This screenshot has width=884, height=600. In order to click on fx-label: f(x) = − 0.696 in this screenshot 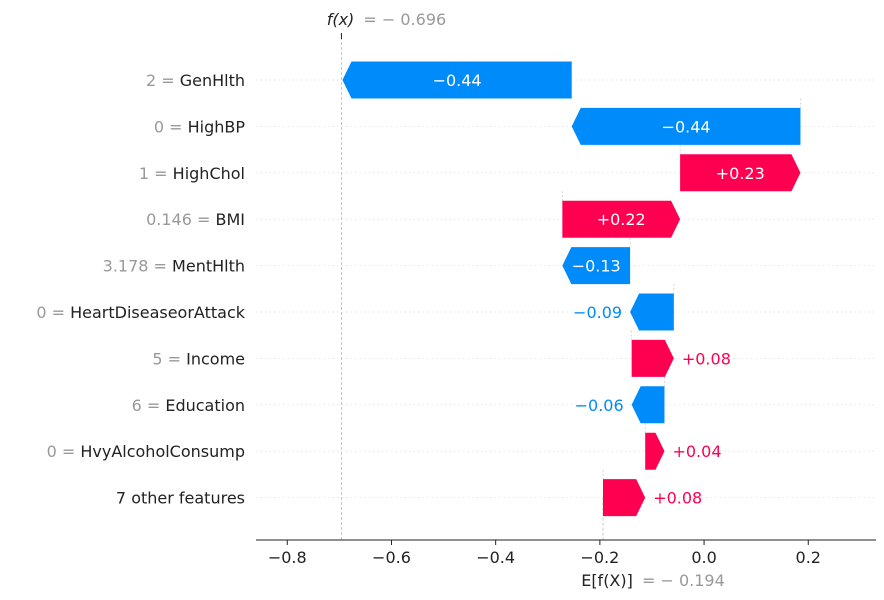, I will do `click(386, 19)`.